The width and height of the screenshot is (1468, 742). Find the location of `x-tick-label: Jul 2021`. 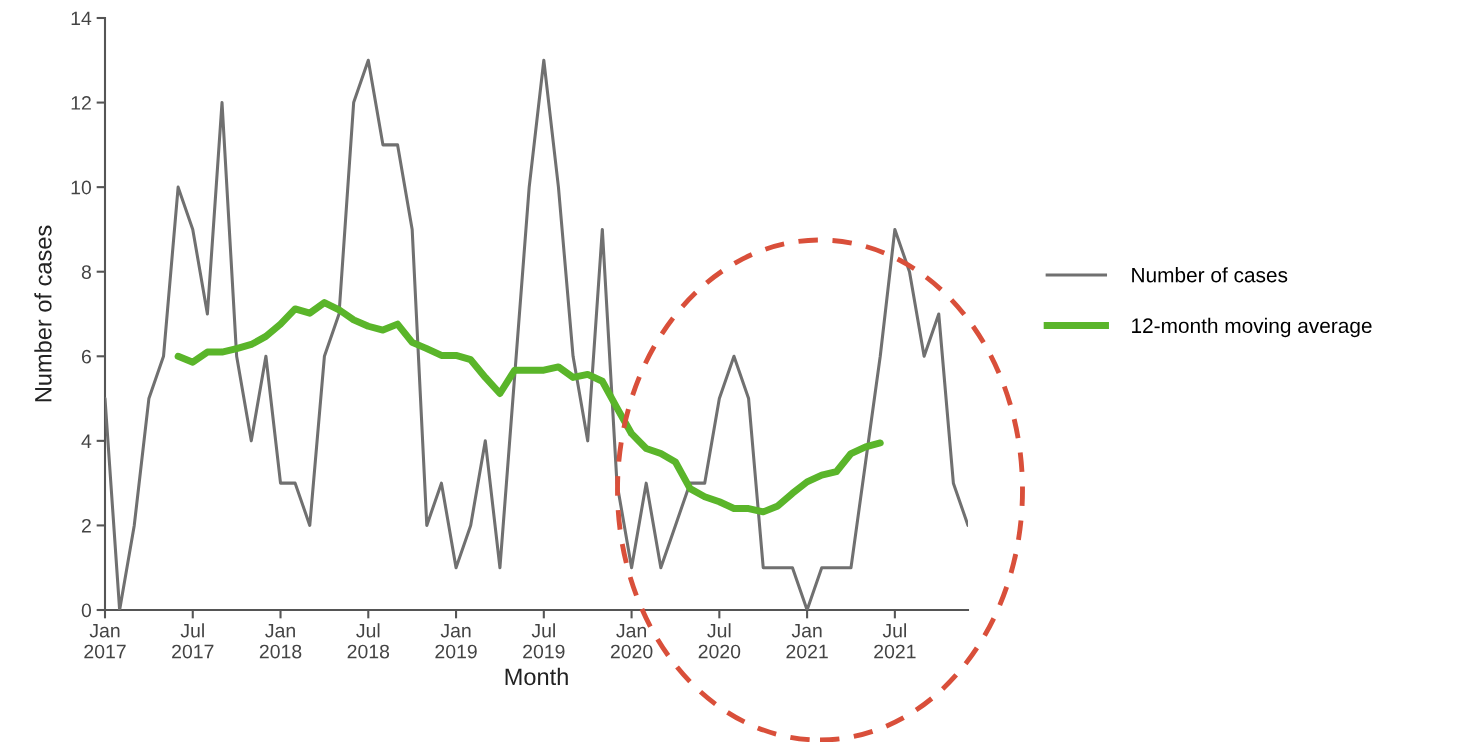

x-tick-label: Jul 2021 is located at coordinates (895, 641).